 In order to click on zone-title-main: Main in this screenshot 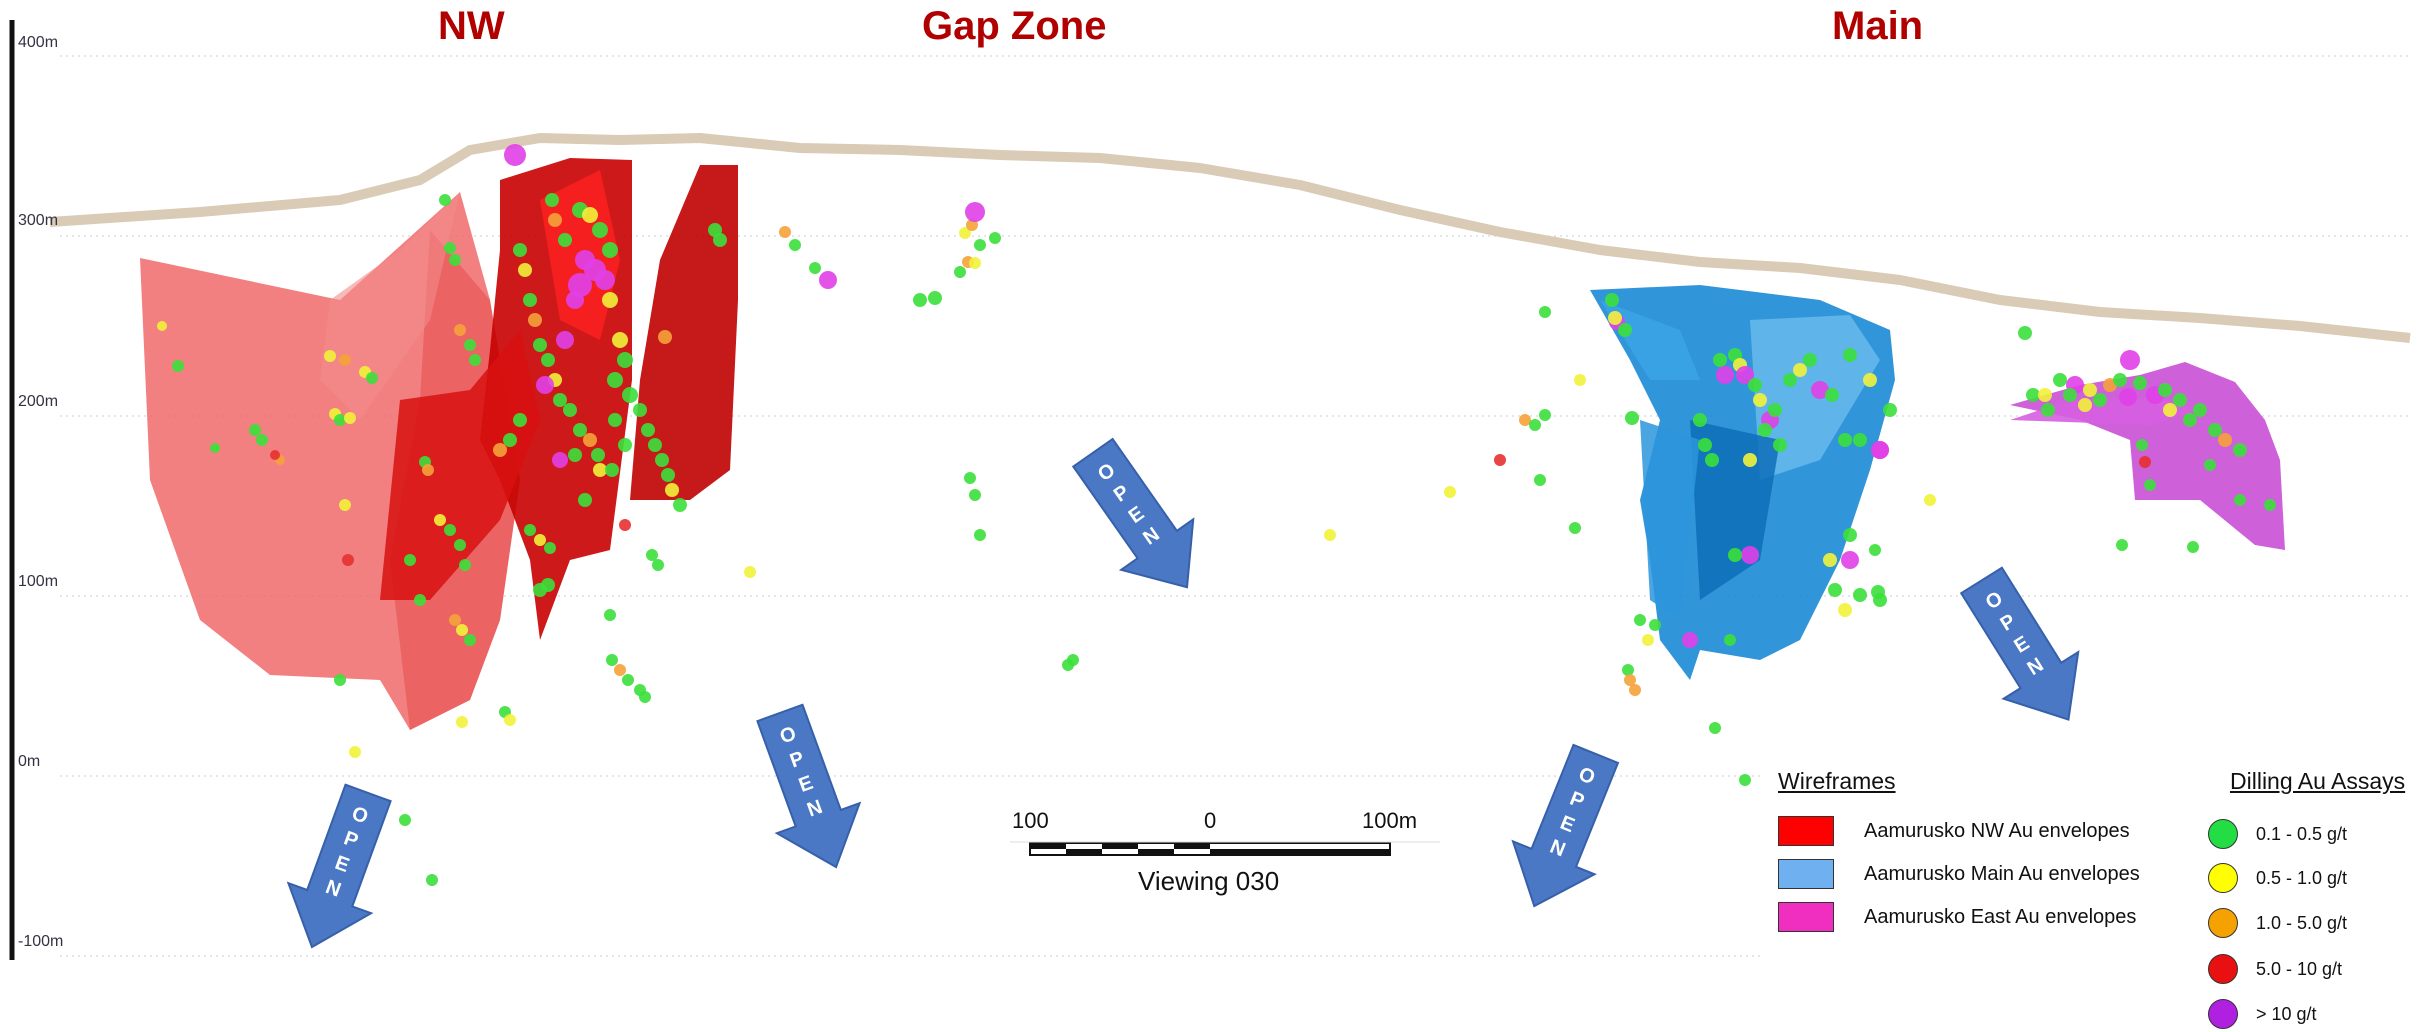, I will do `click(1878, 26)`.